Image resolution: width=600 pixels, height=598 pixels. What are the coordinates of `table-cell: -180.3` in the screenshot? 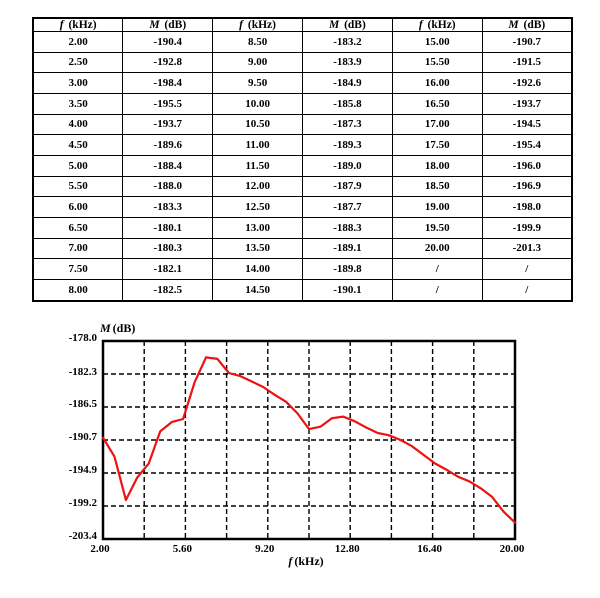 It's located at (168, 248).